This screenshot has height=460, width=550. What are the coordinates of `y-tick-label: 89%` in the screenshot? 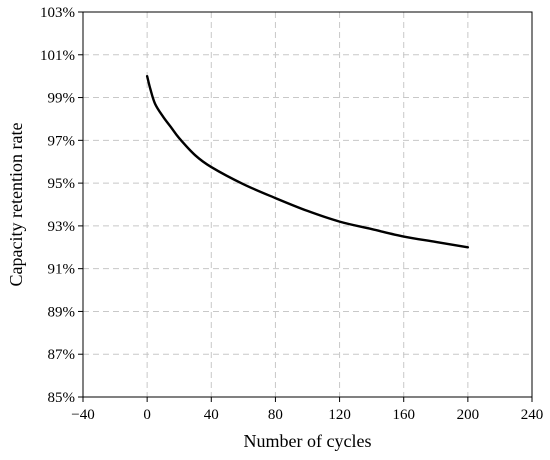 It's located at (62, 312).